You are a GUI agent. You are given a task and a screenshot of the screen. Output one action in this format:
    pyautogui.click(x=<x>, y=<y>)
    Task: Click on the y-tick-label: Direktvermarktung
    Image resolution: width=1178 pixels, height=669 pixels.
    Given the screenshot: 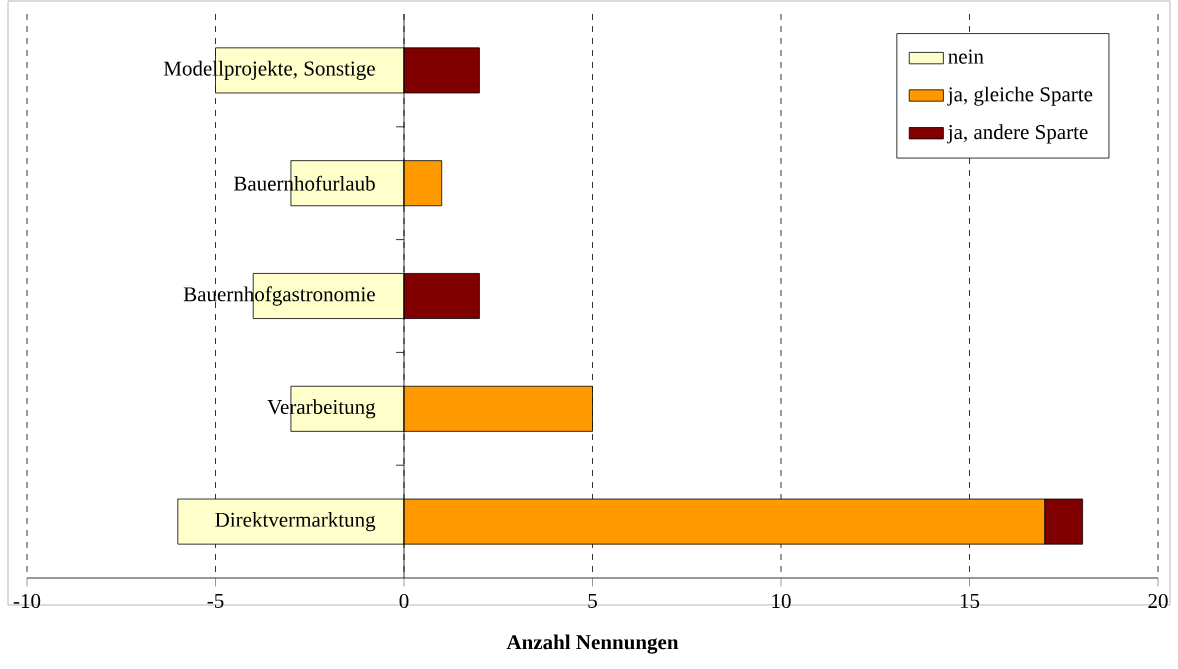 What is the action you would take?
    pyautogui.click(x=295, y=522)
    